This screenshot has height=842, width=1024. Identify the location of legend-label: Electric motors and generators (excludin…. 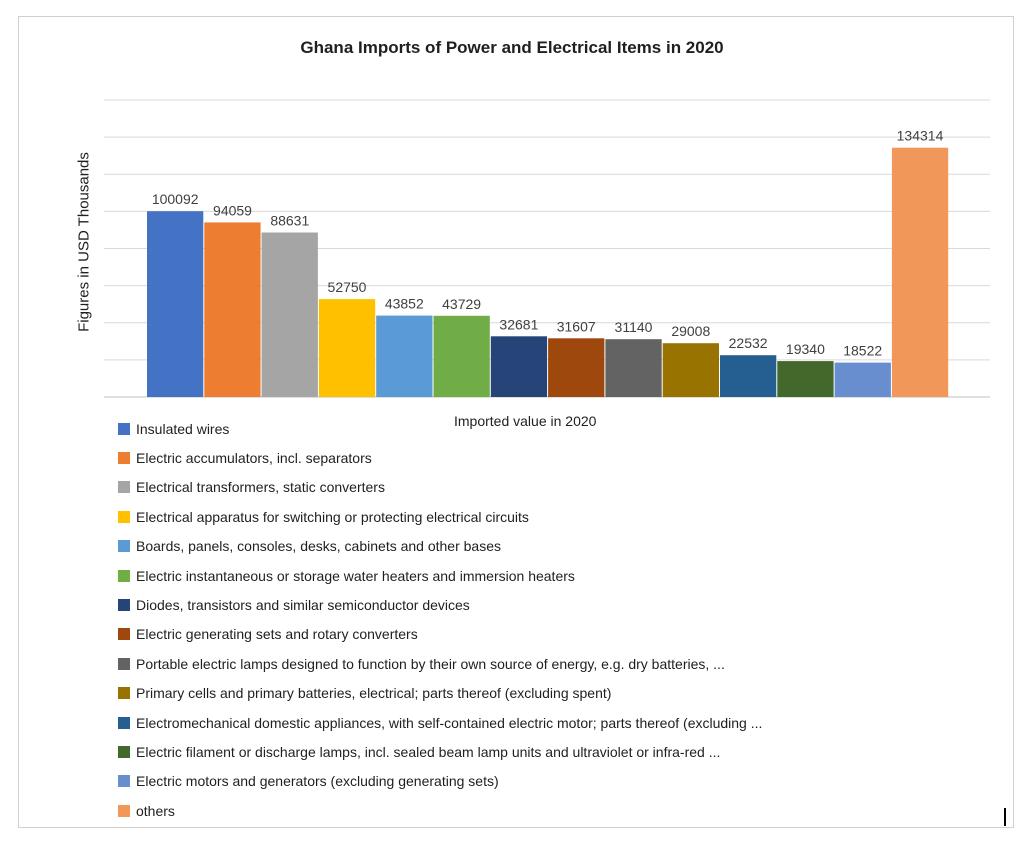
(317, 781).